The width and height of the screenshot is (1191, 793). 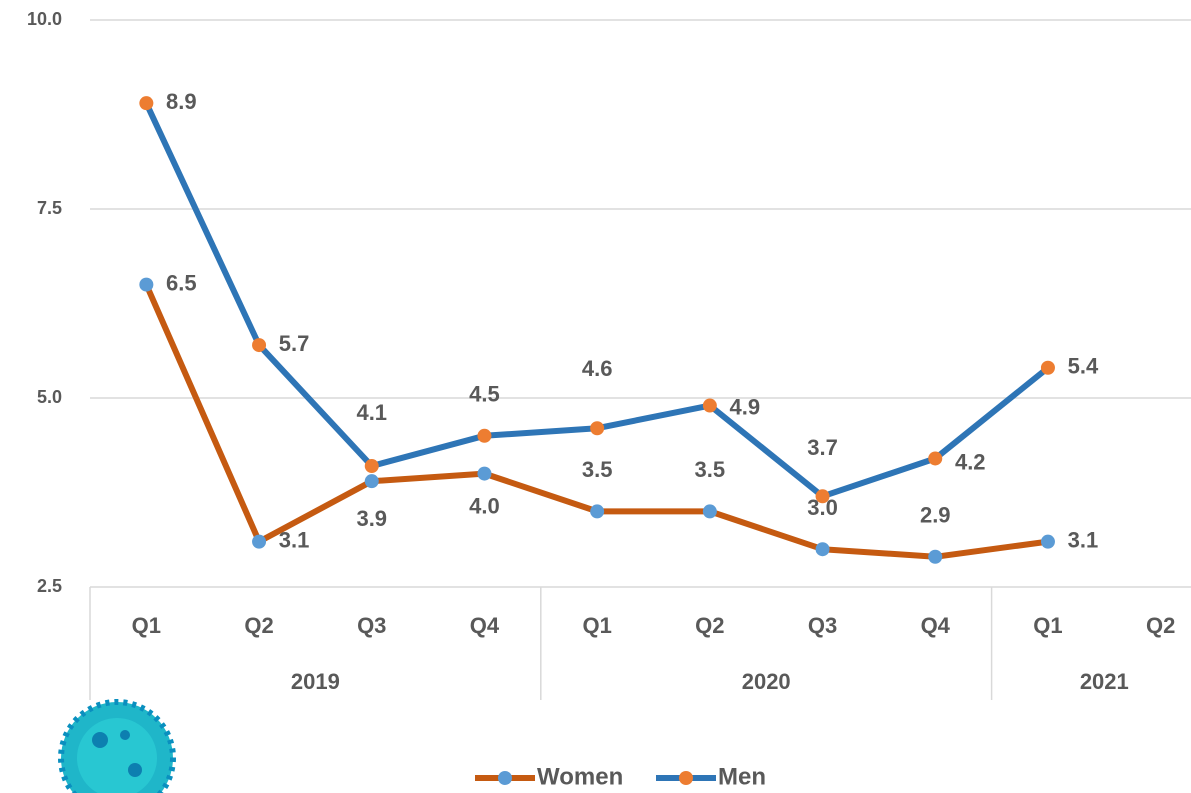 I want to click on data-label: 5.7, so click(x=294, y=343).